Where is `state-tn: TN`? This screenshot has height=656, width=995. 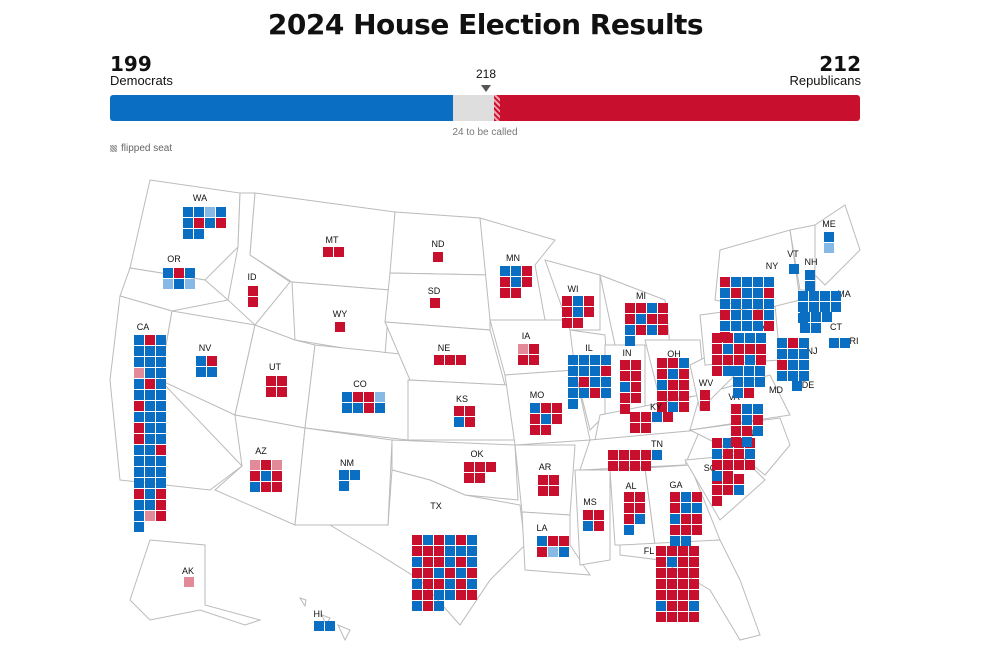
state-tn: TN is located at coordinates (635, 455).